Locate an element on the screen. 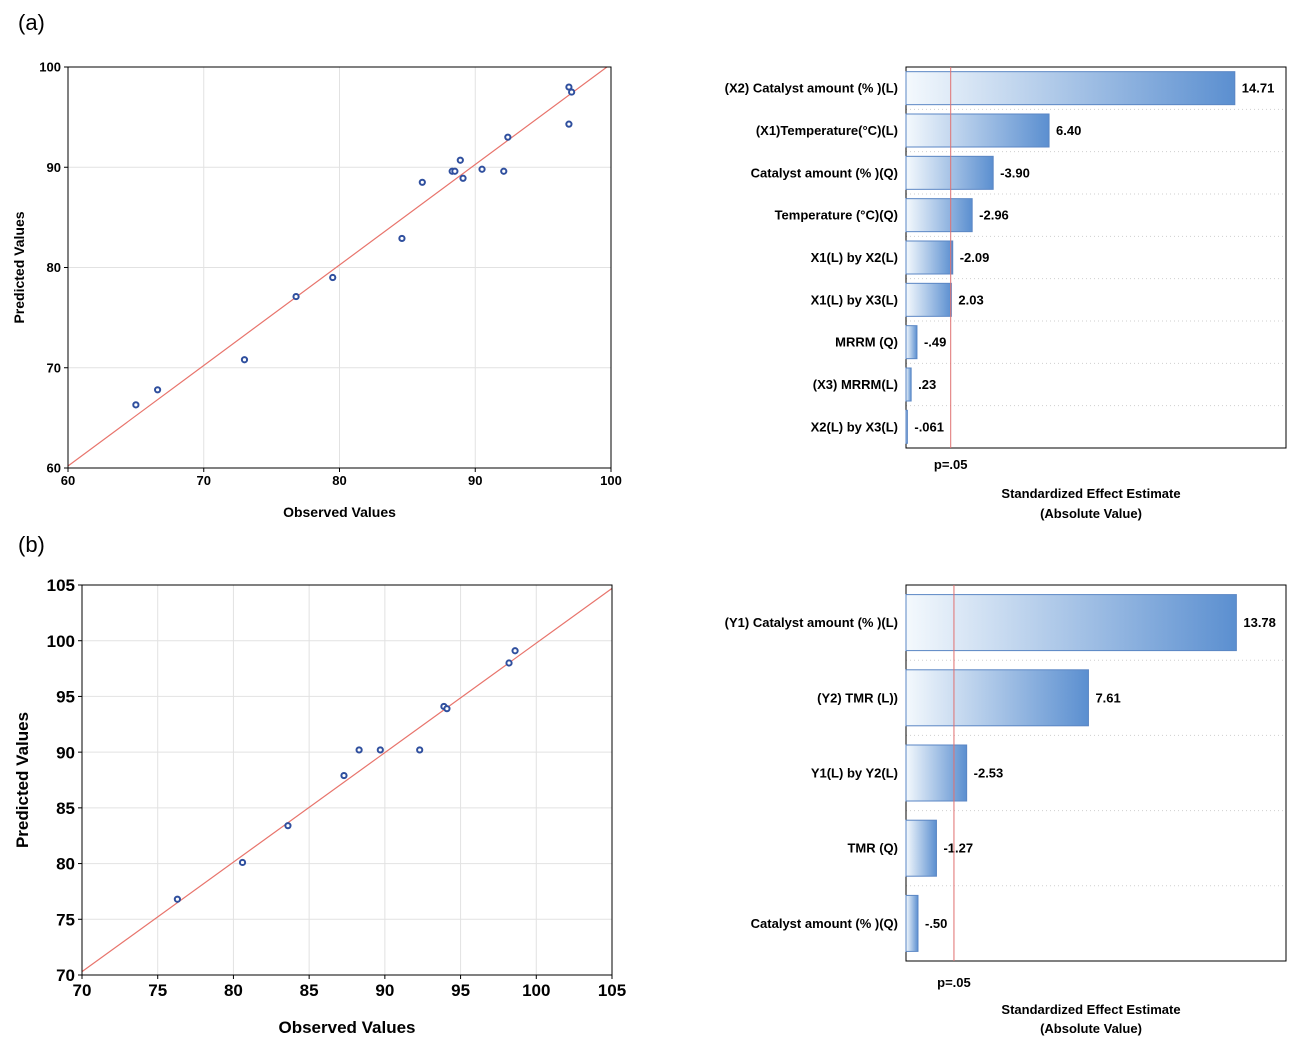 Image resolution: width=1289 pixels, height=1038 pixels. factor-label: (X1)Temperature(°C)(L) is located at coordinates (827, 130).